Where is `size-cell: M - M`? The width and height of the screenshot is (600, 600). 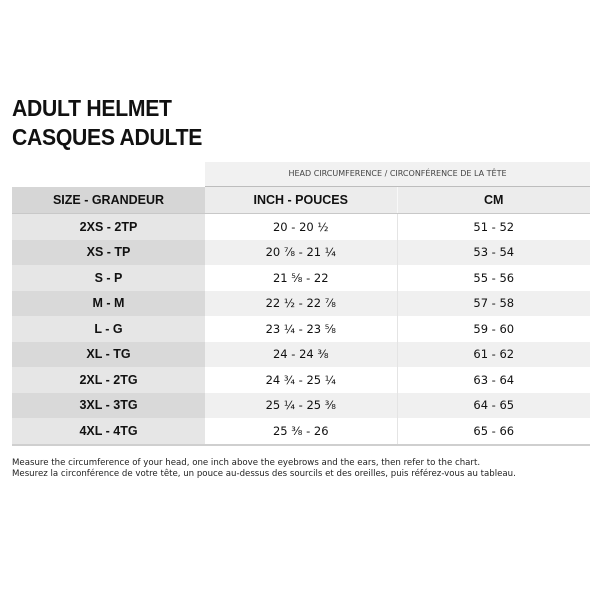 size-cell: M - M is located at coordinates (108, 303).